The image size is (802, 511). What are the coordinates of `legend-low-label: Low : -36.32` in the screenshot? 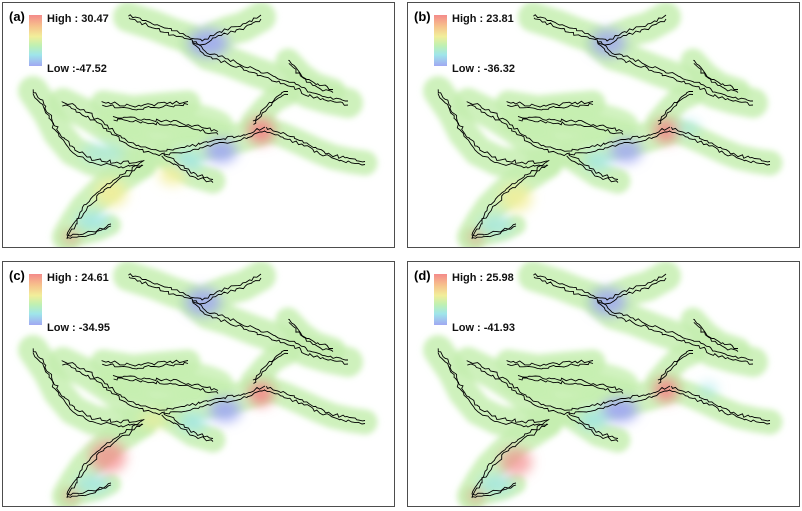 It's located at (483, 69).